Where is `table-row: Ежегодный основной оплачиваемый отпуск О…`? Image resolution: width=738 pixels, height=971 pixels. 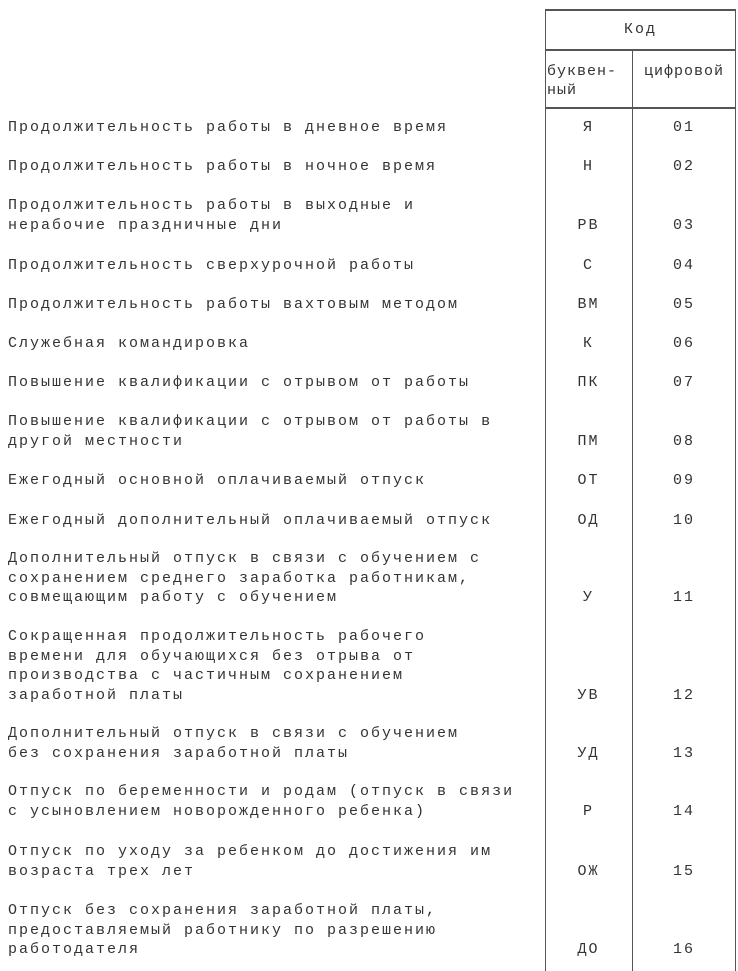 table-row: Ежегодный основной оплачиваемый отпуск О… is located at coordinates (369, 481).